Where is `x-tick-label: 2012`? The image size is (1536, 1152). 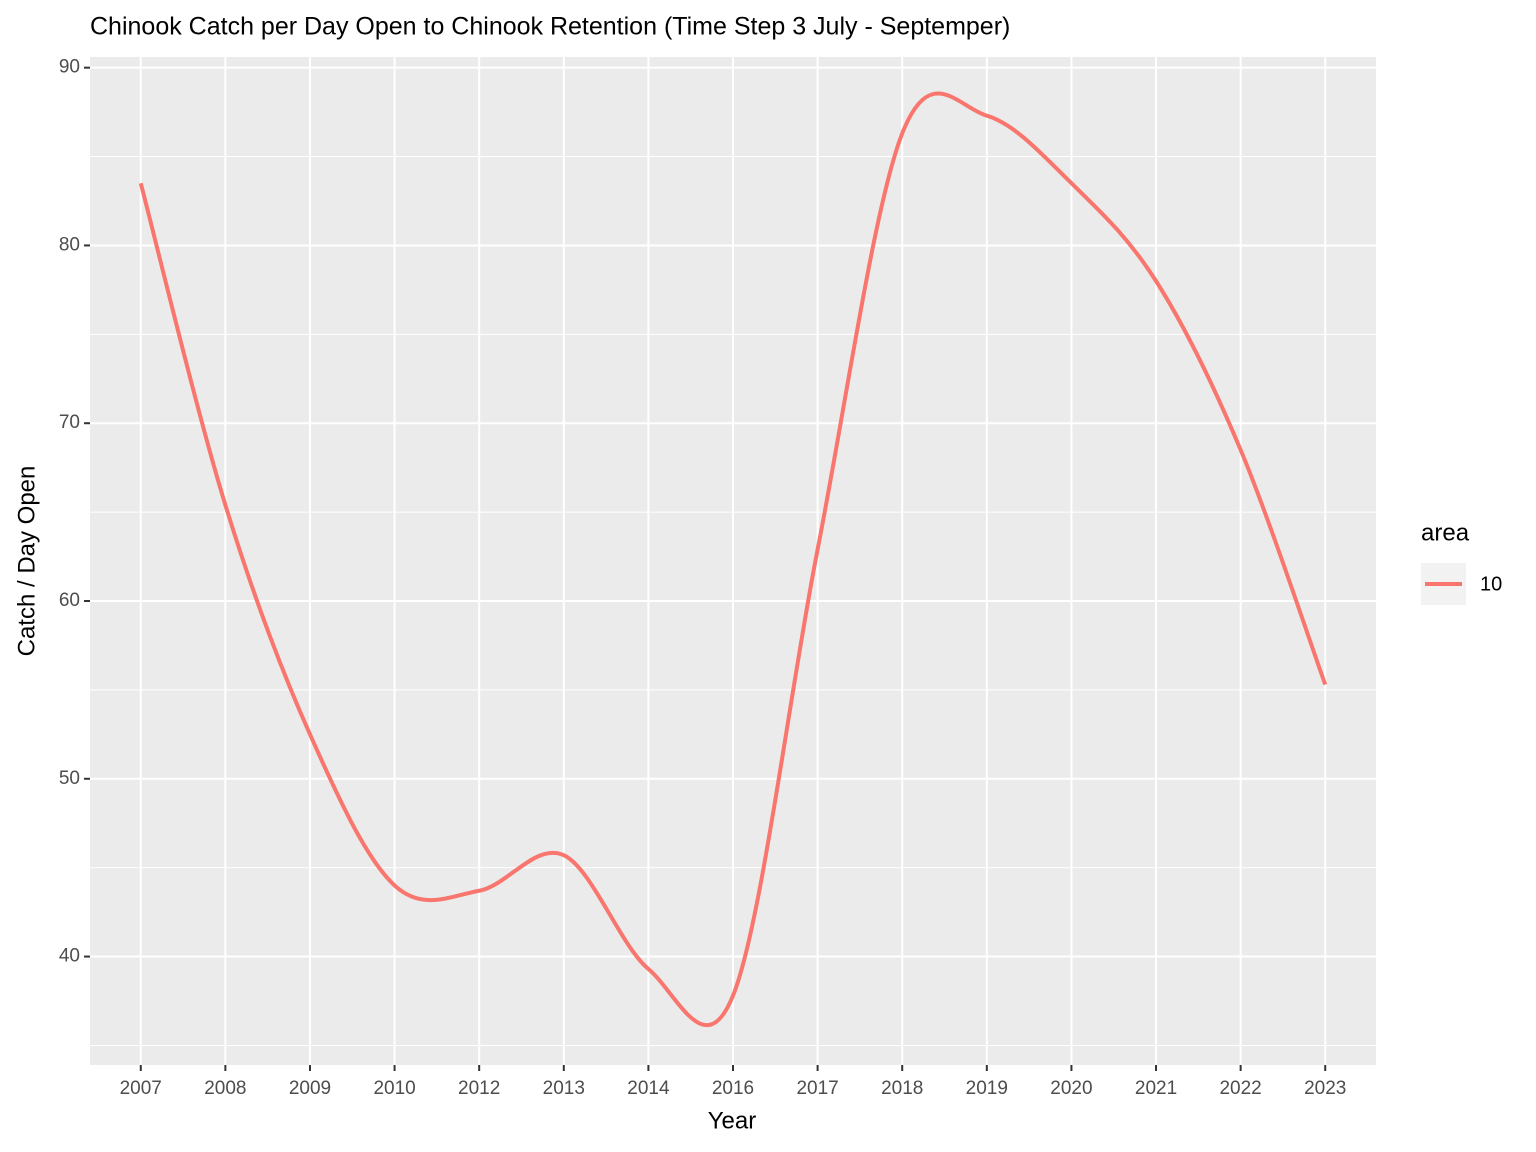
x-tick-label: 2012 is located at coordinates (479, 1088).